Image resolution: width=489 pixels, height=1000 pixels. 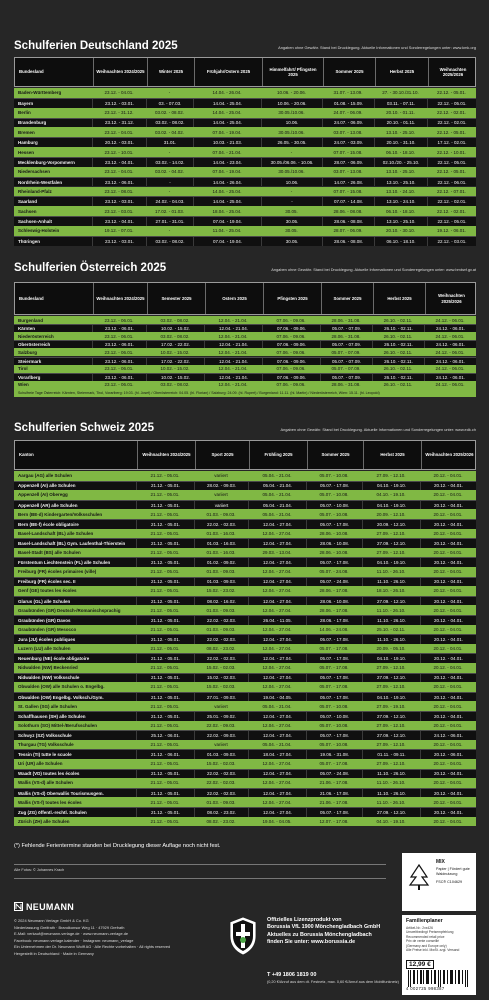 I want to click on holiday-dates: 14.06. - 24.08., so click(x=334, y=629).